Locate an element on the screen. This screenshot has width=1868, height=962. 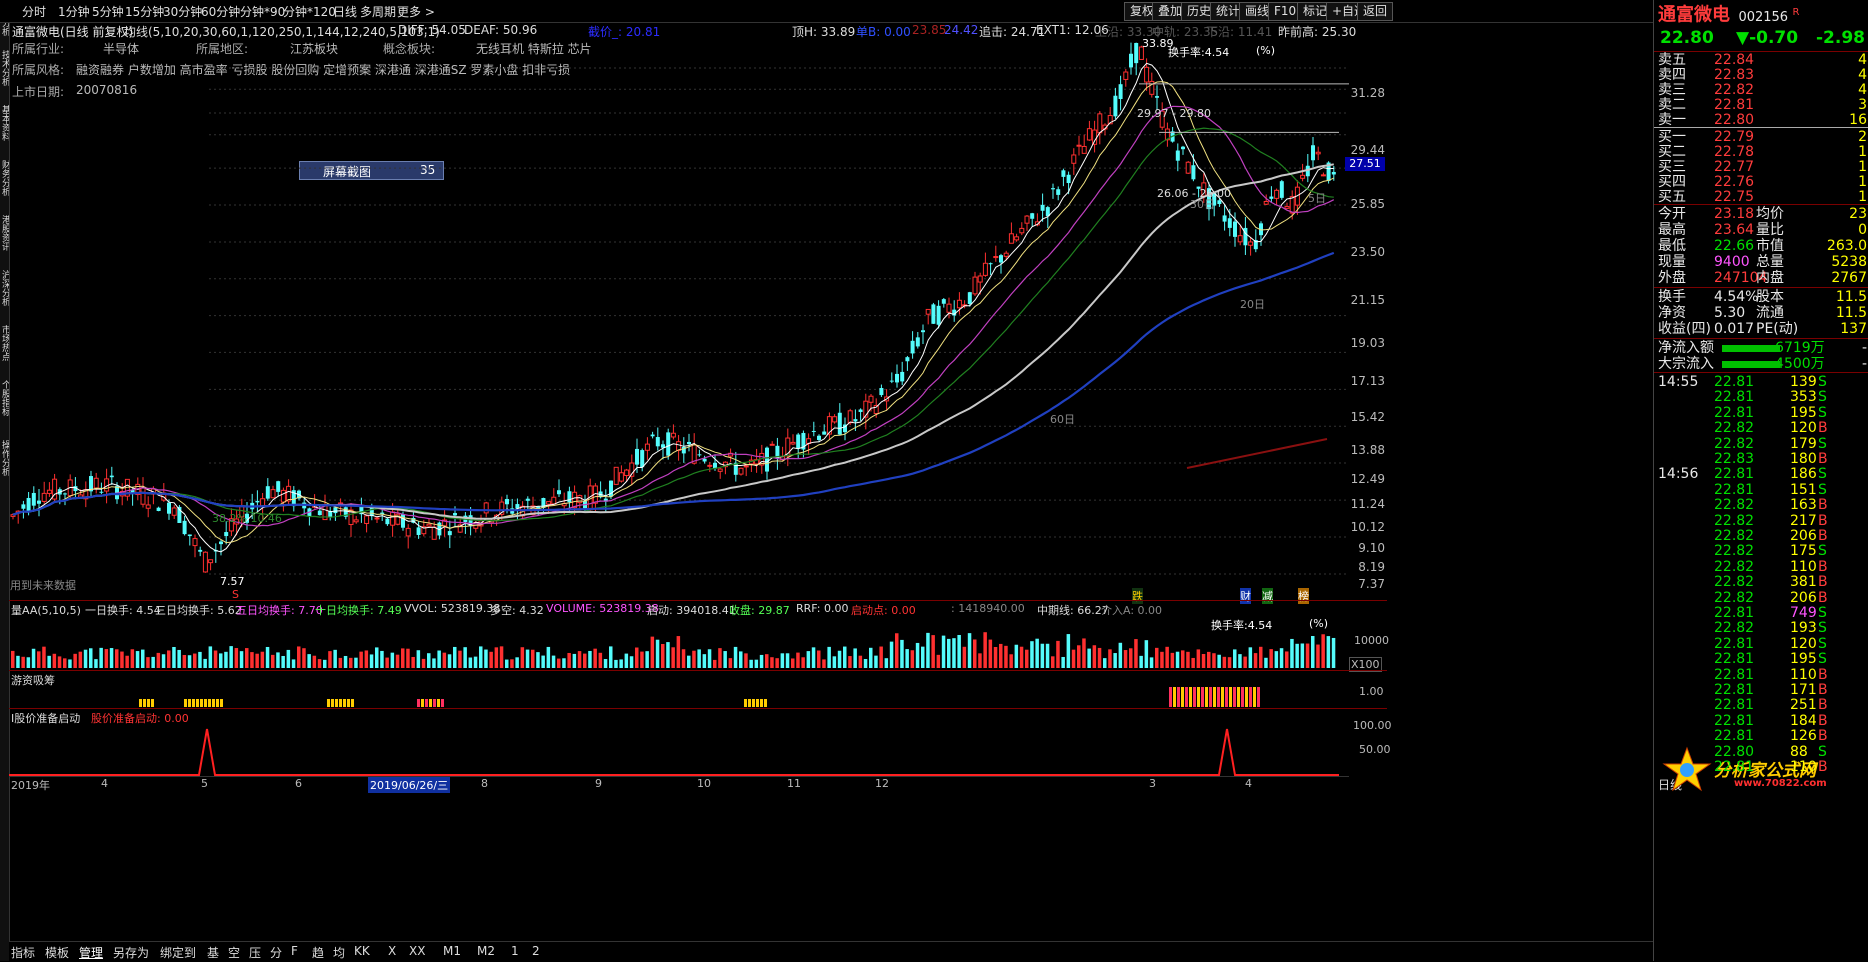
bottom-btn-1: 模板 is located at coordinates (57, 953).